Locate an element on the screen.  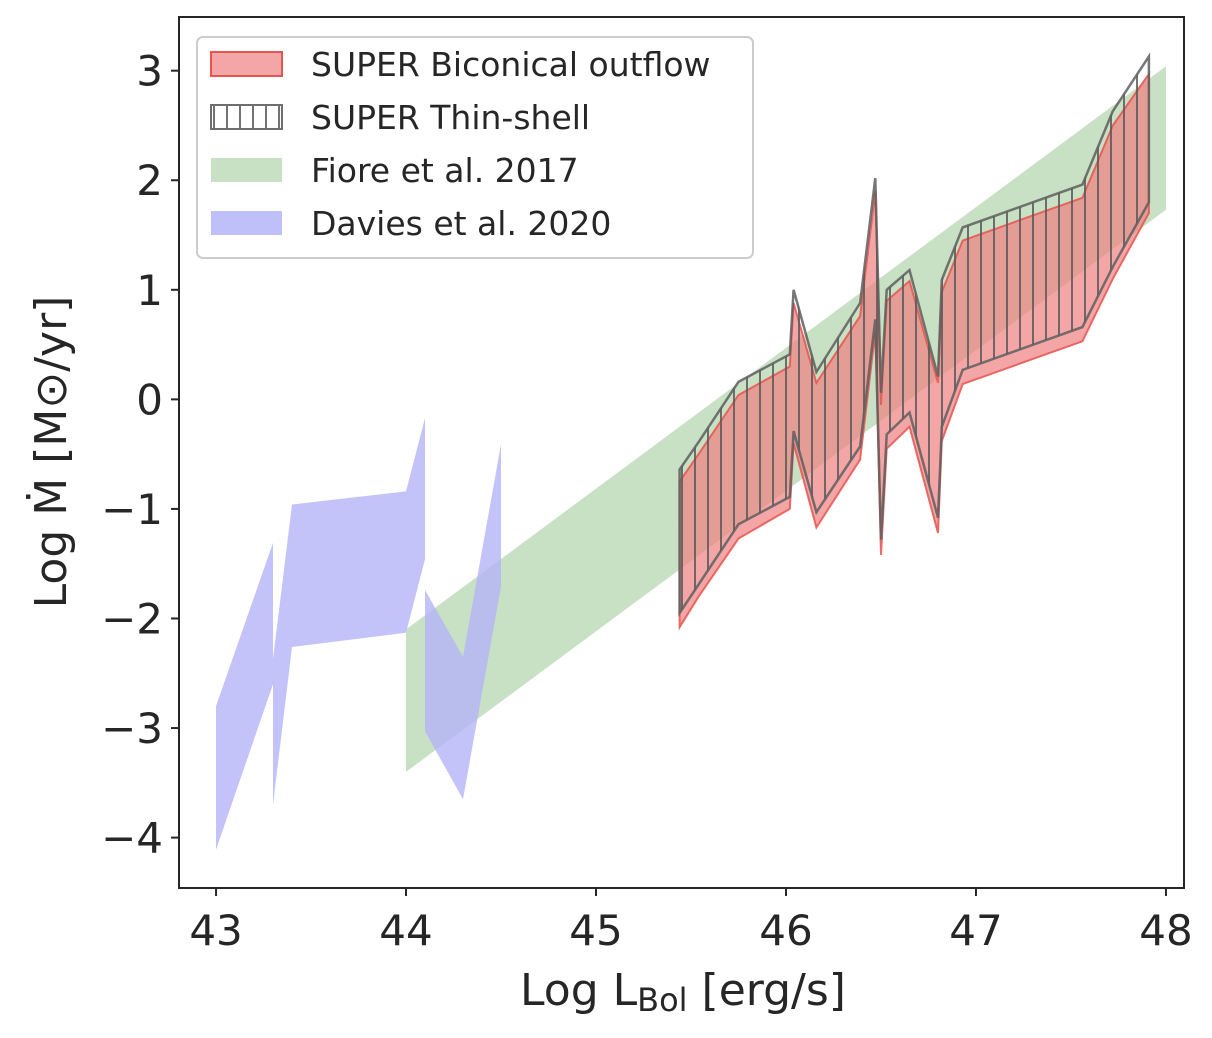
x-tick-label: 48 is located at coordinates (1165, 930).